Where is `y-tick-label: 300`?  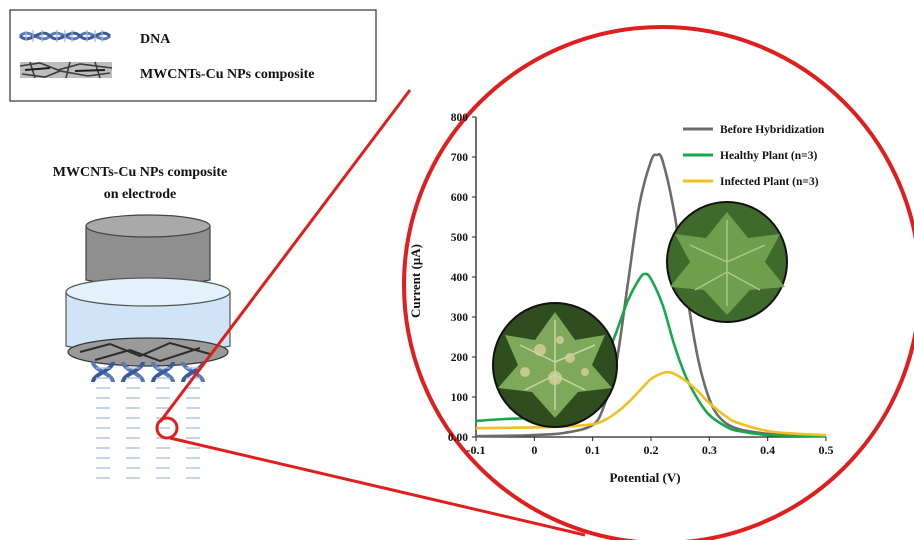
y-tick-label: 300 is located at coordinates (460, 318).